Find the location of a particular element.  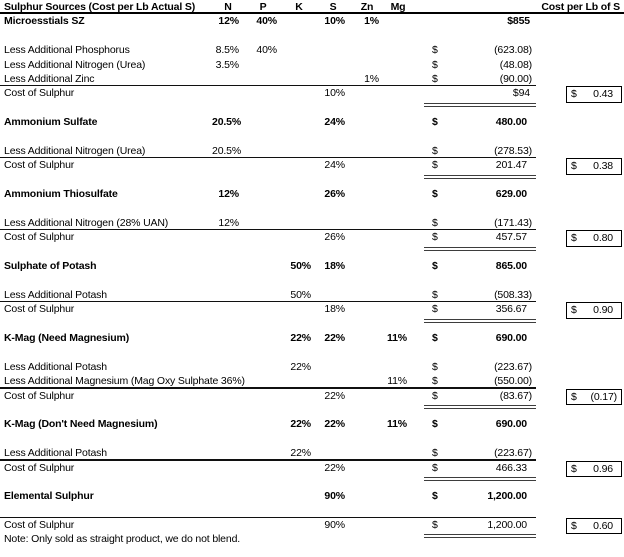

nutrient-k-value: 50% is located at coordinates (300, 266).